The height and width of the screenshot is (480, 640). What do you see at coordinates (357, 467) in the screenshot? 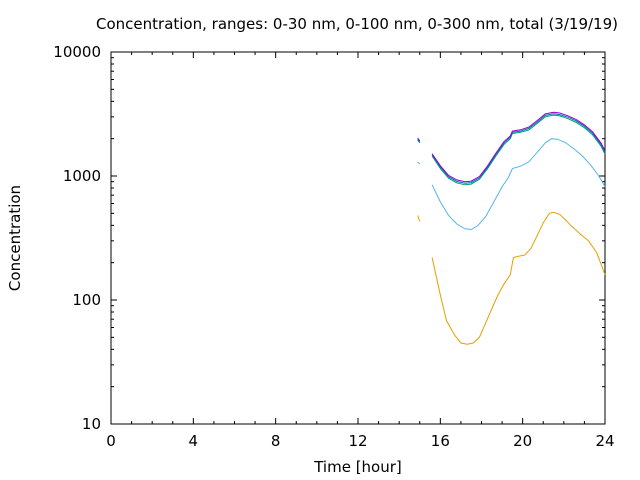
I see `x-axis-label: Time [hour]` at bounding box center [357, 467].